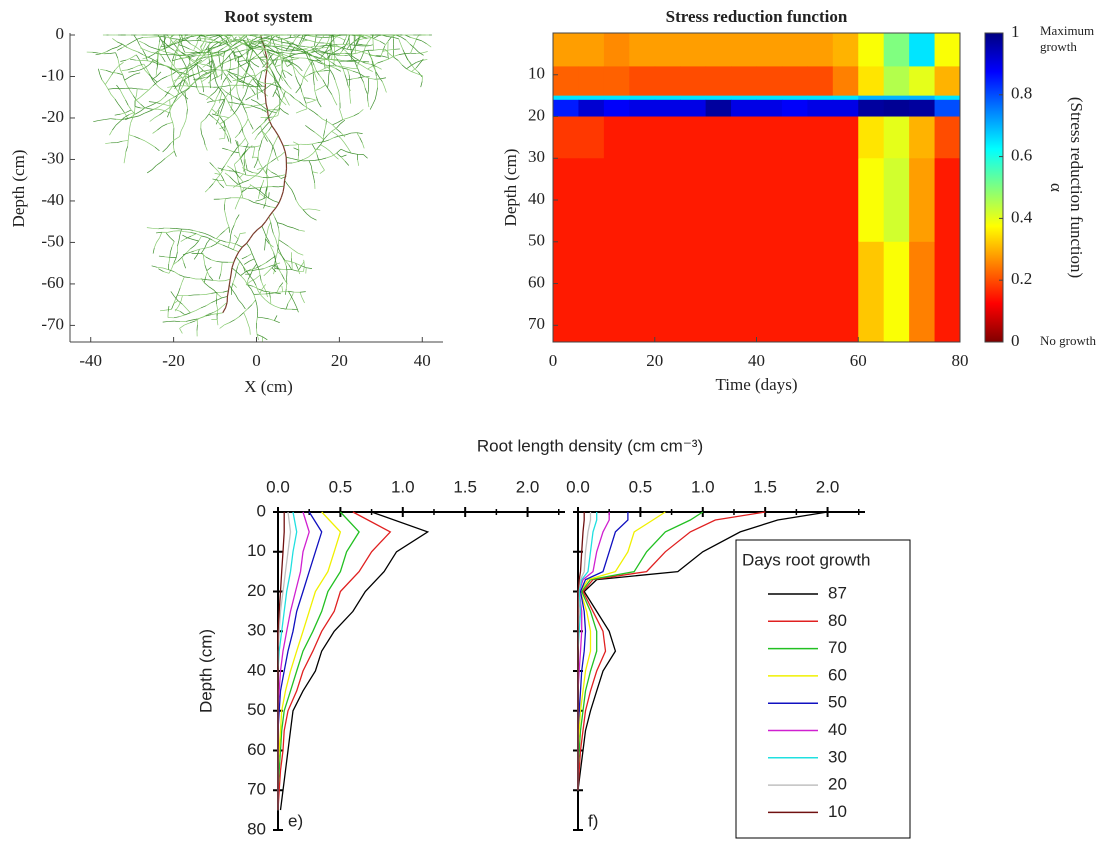 The width and height of the screenshot is (1113, 841). I want to click on series-line, so click(281, 661).